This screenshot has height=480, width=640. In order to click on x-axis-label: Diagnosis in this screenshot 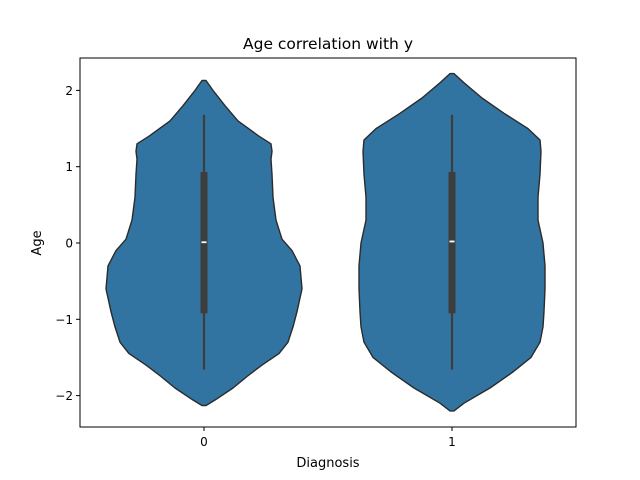, I will do `click(327, 463)`.